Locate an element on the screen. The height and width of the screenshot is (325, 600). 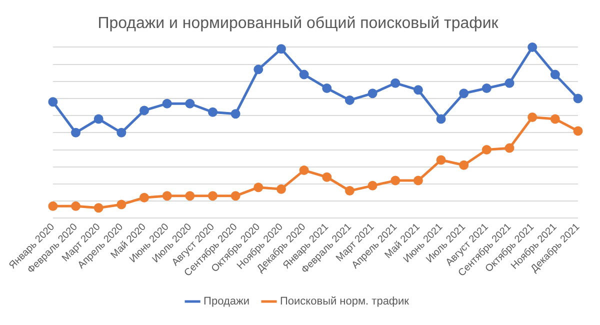
chart-title: Продажи и нормированный общий поисковый трафик is located at coordinates (299, 23).